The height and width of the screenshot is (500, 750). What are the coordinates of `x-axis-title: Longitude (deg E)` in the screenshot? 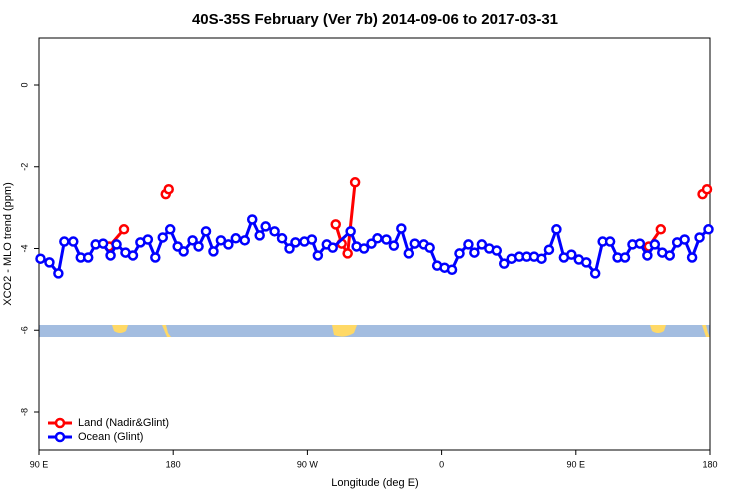 It's located at (374, 483).